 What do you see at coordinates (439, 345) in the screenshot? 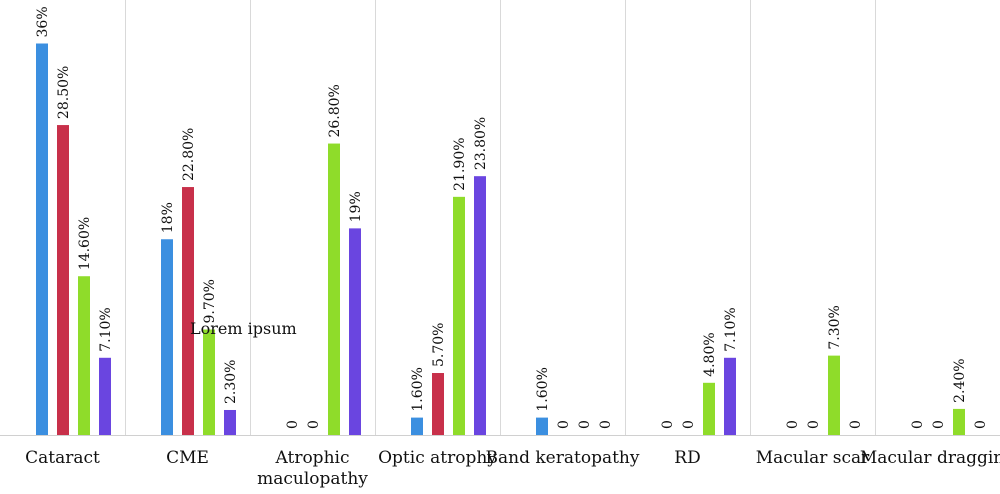
I see `data-label: 5.70%` at bounding box center [439, 345].